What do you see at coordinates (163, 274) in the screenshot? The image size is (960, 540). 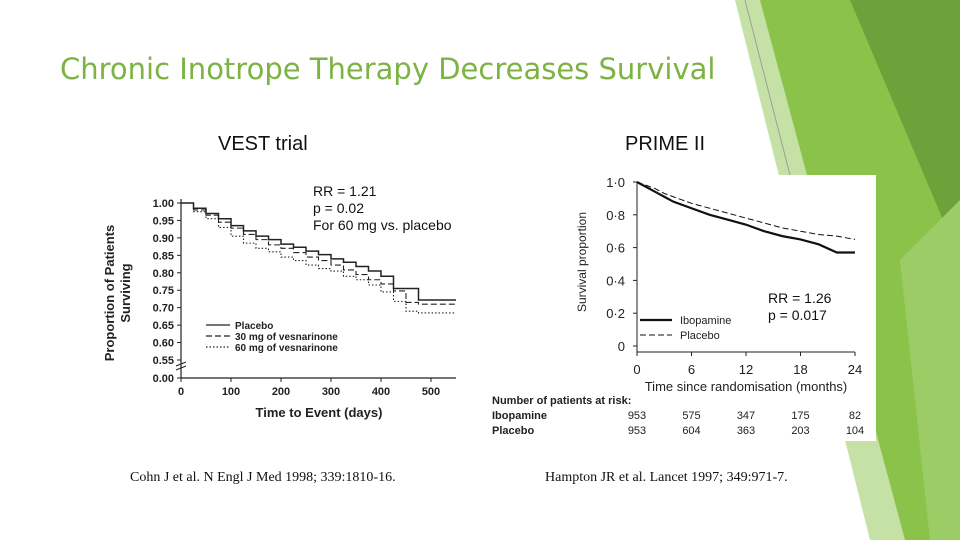 I see `vest-y-tick-label: 0.80` at bounding box center [163, 274].